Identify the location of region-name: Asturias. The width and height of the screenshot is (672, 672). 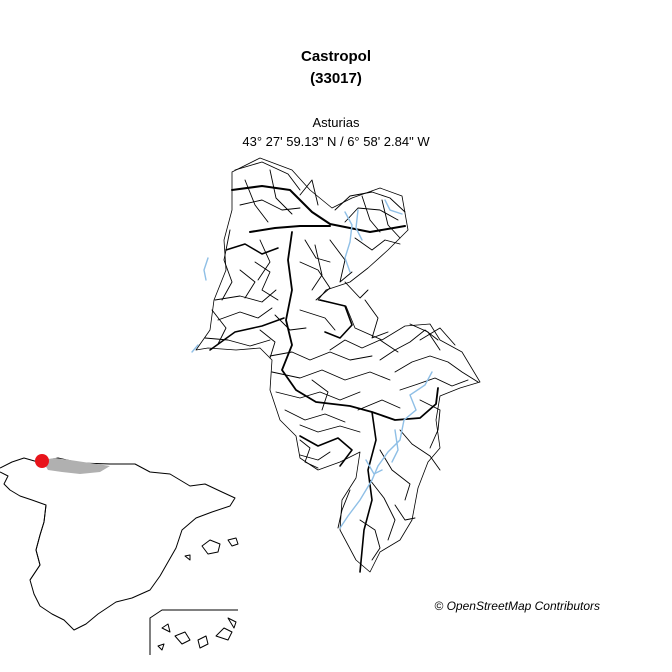
(336, 122).